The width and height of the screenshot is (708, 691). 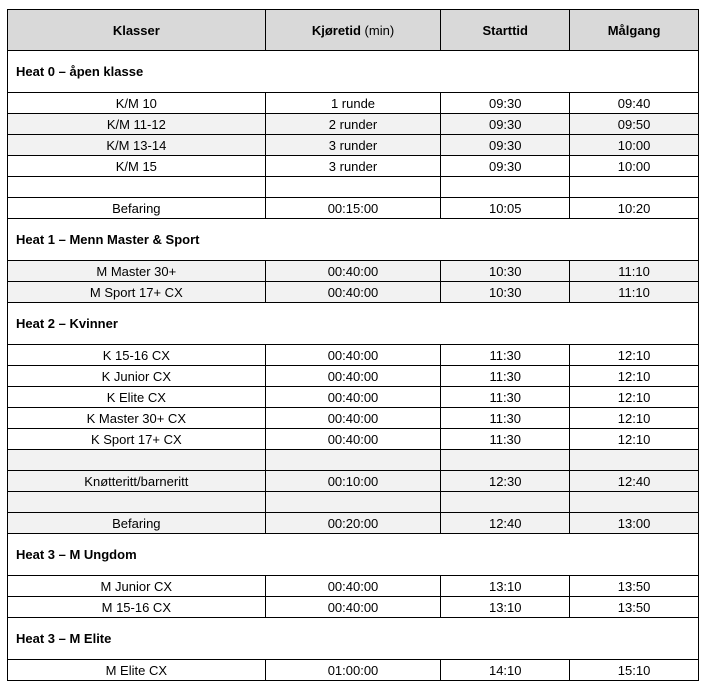 What do you see at coordinates (136, 103) in the screenshot?
I see `cell-klasse: K/M 10` at bounding box center [136, 103].